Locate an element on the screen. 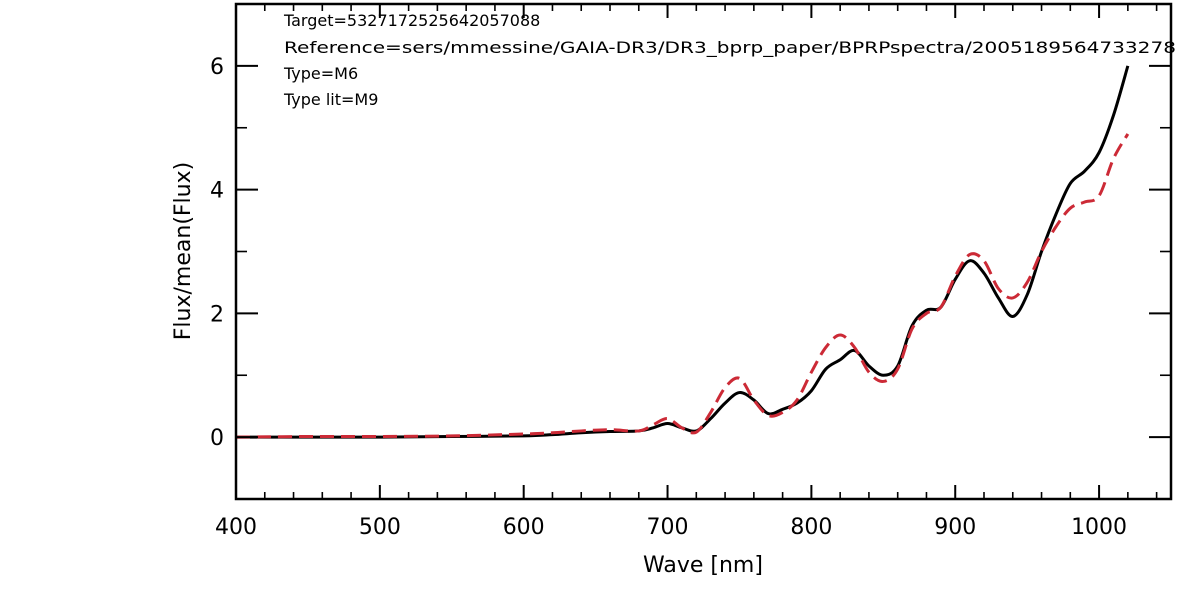 This screenshot has height=590, width=1180. x-tick-label: 700 is located at coordinates (668, 527).